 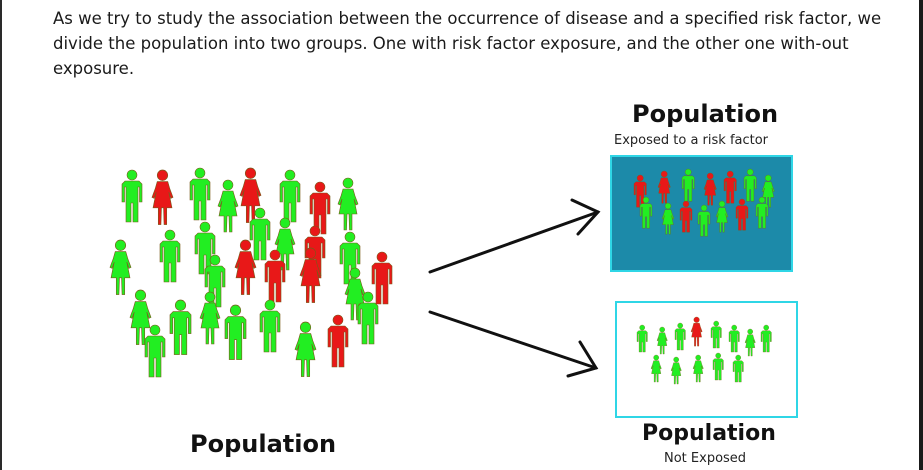 I want to click on left-edge-bar, so click(x=1, y=235).